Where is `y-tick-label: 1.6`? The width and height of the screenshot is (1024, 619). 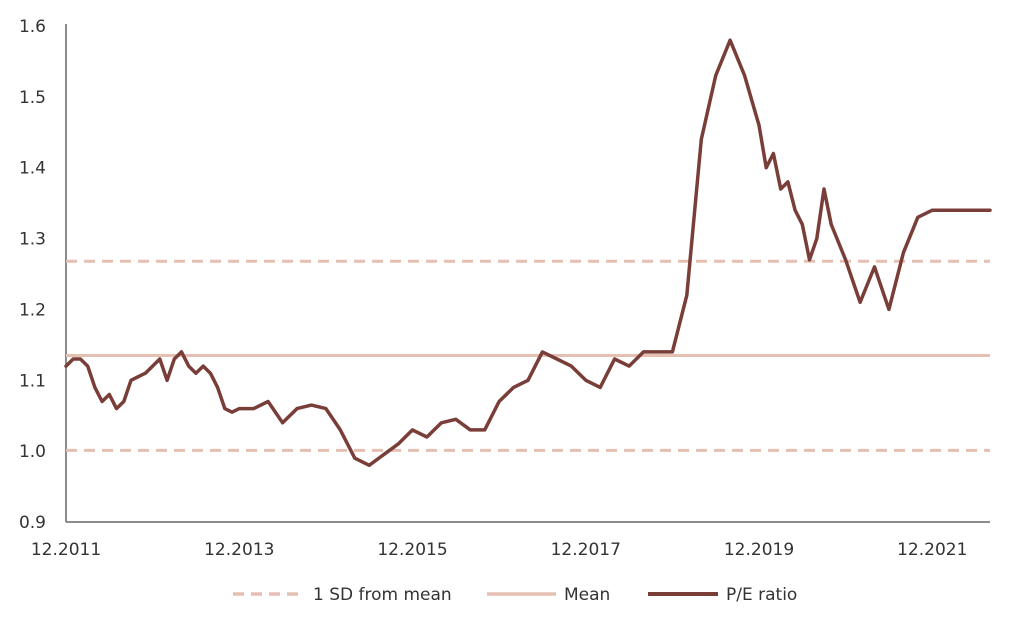 y-tick-label: 1.6 is located at coordinates (32, 27).